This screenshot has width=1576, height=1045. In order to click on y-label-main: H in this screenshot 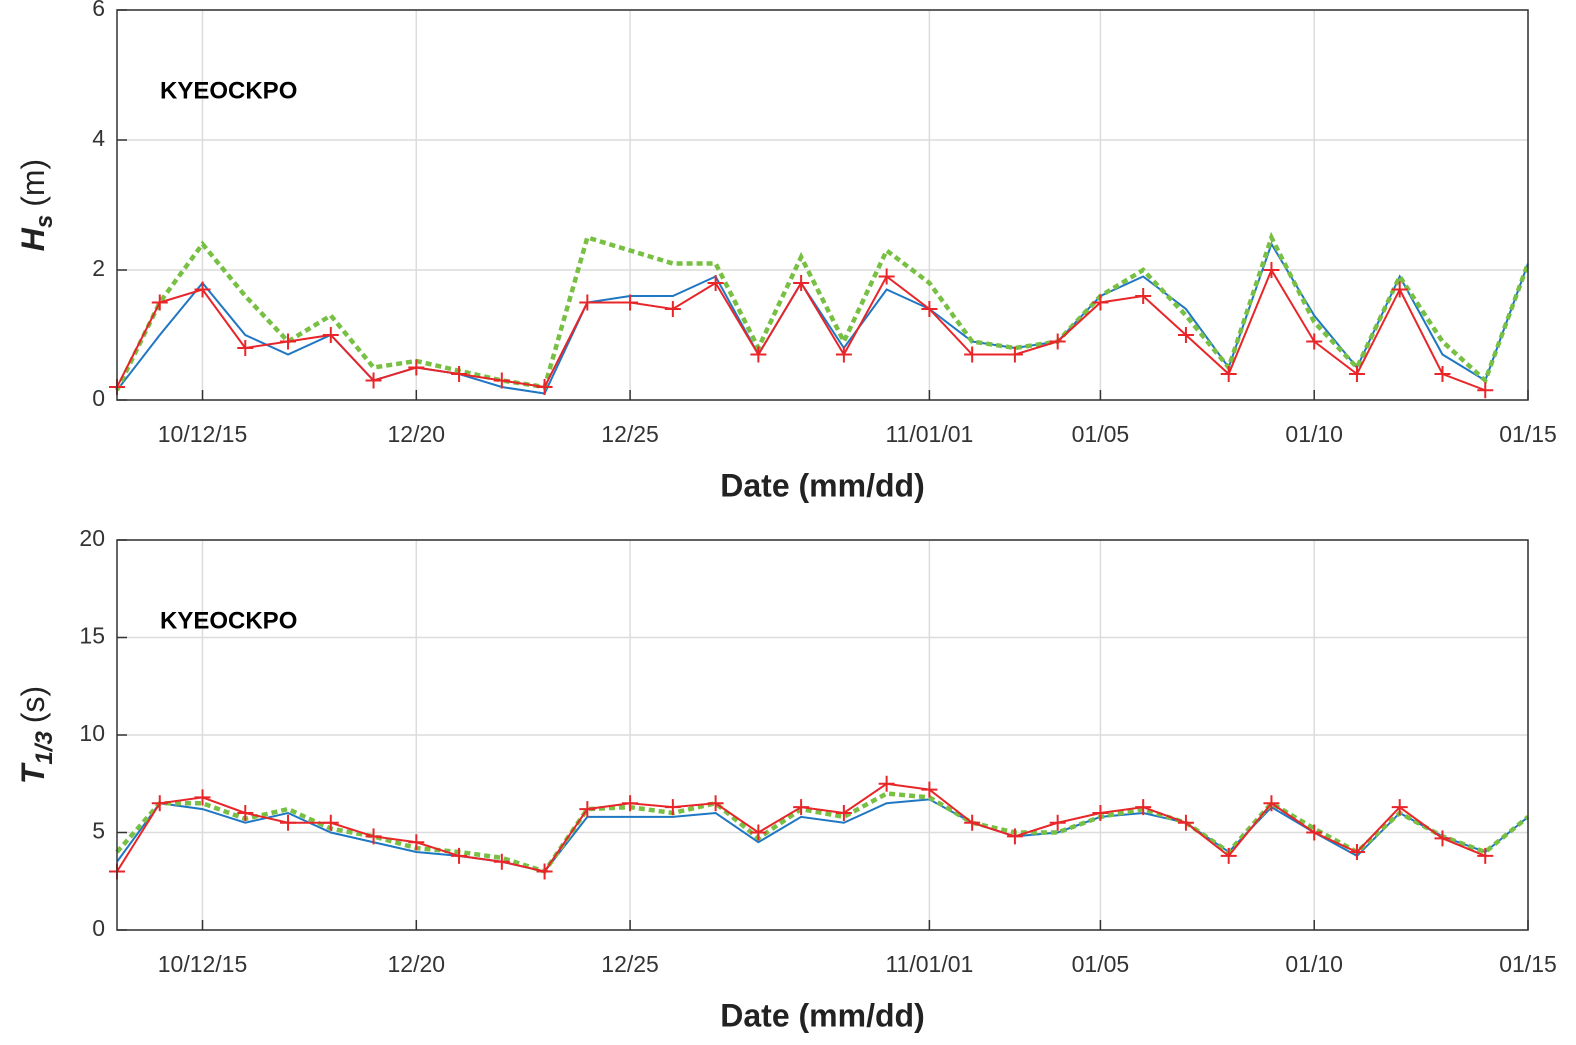, I will do `click(33, 239)`.